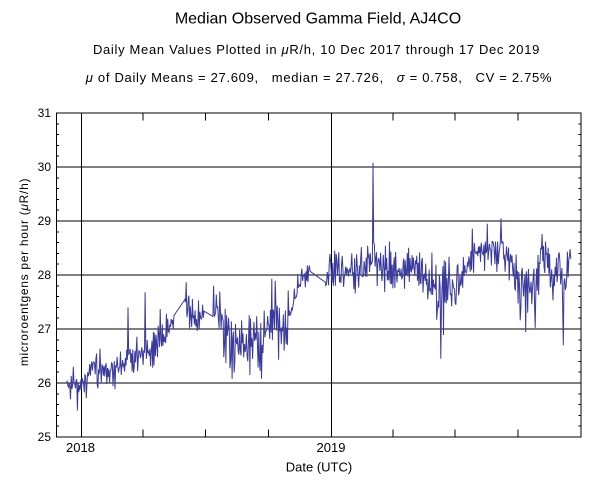 The image size is (600, 496). I want to click on svg-text: 29, so click(45, 221).